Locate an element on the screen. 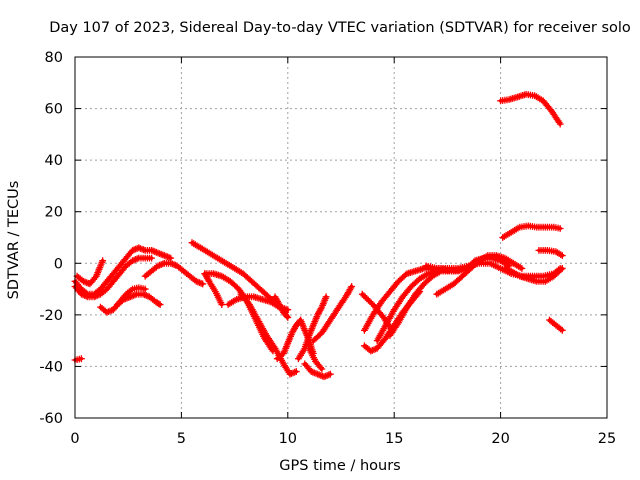 This screenshot has height=480, width=640. y-axis-label: SDTVAR / TECUs is located at coordinates (14, 240).